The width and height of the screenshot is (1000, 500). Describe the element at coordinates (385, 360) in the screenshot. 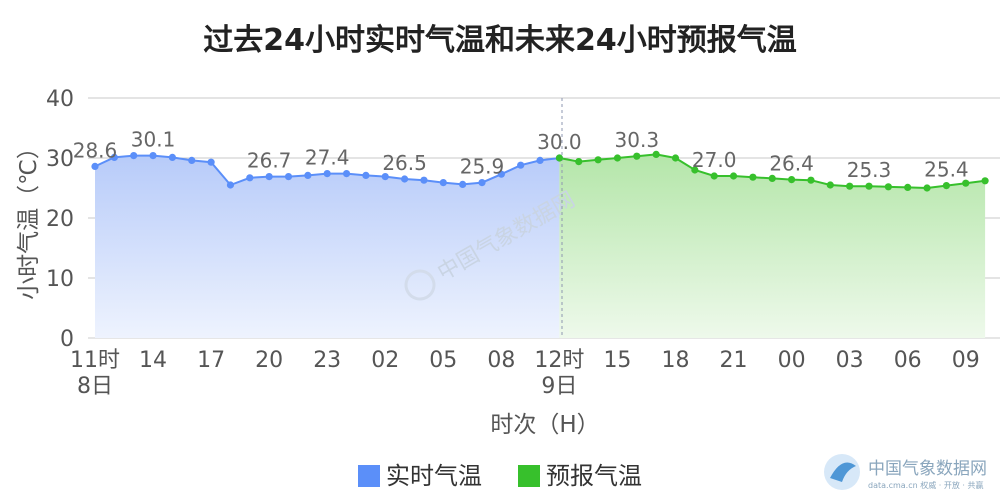

I see `x-tick-label: 02` at that location.